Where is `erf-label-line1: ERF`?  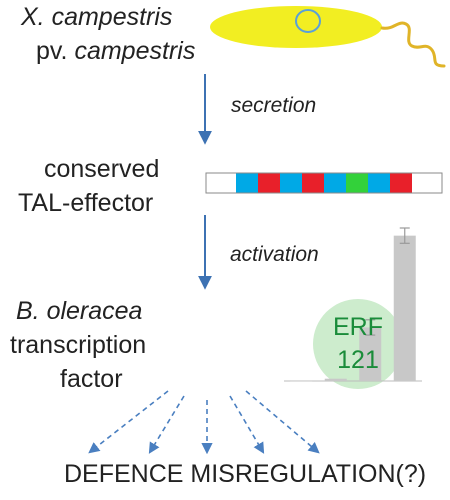 erf-label-line1: ERF is located at coordinates (358, 327).